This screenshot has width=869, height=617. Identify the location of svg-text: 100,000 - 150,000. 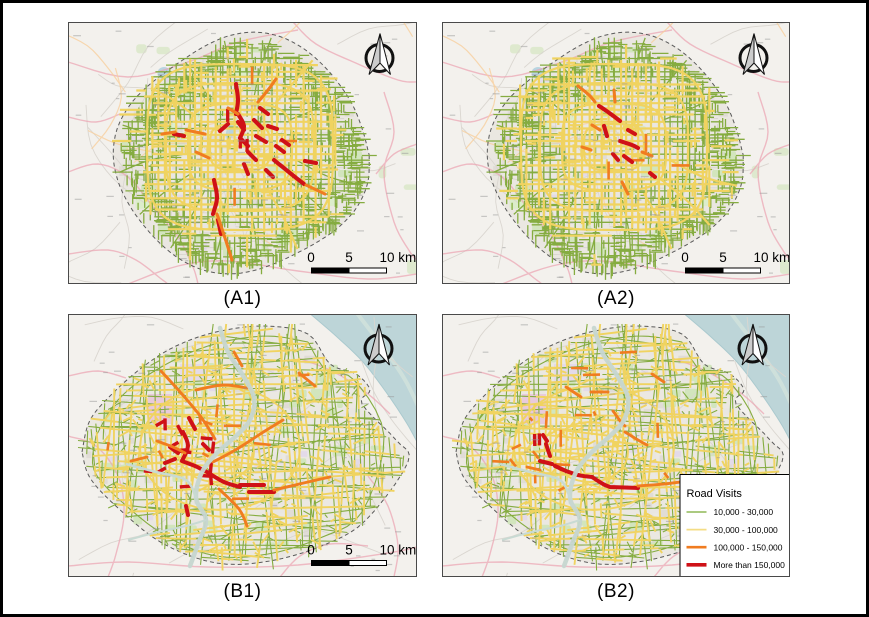
(748, 547).